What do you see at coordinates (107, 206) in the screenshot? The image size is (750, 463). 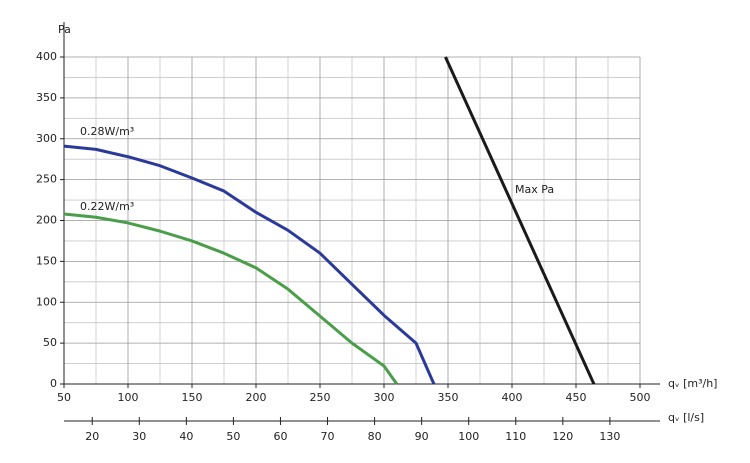 I see `curve-label: 0.22W/m³` at bounding box center [107, 206].